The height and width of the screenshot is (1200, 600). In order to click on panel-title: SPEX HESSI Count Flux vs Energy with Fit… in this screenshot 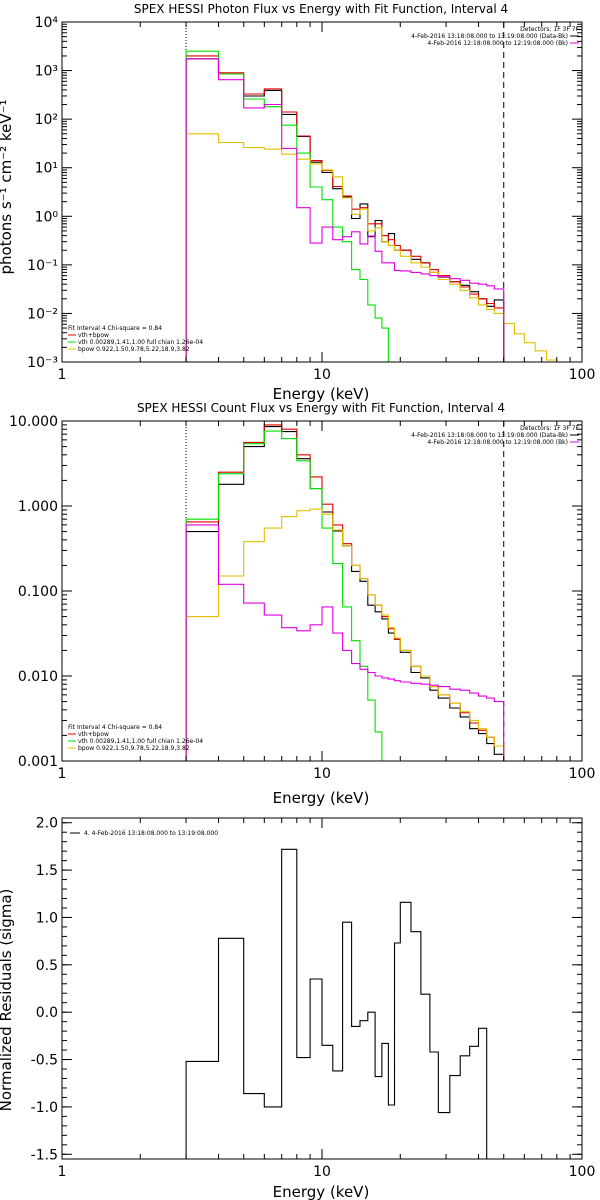, I will do `click(321, 408)`.